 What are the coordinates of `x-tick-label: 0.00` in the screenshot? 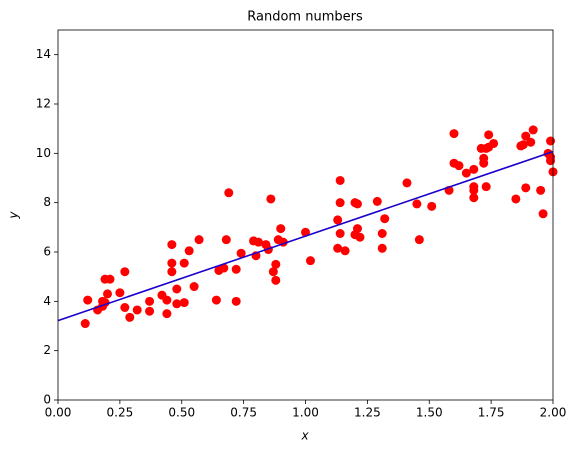 It's located at (58, 413).